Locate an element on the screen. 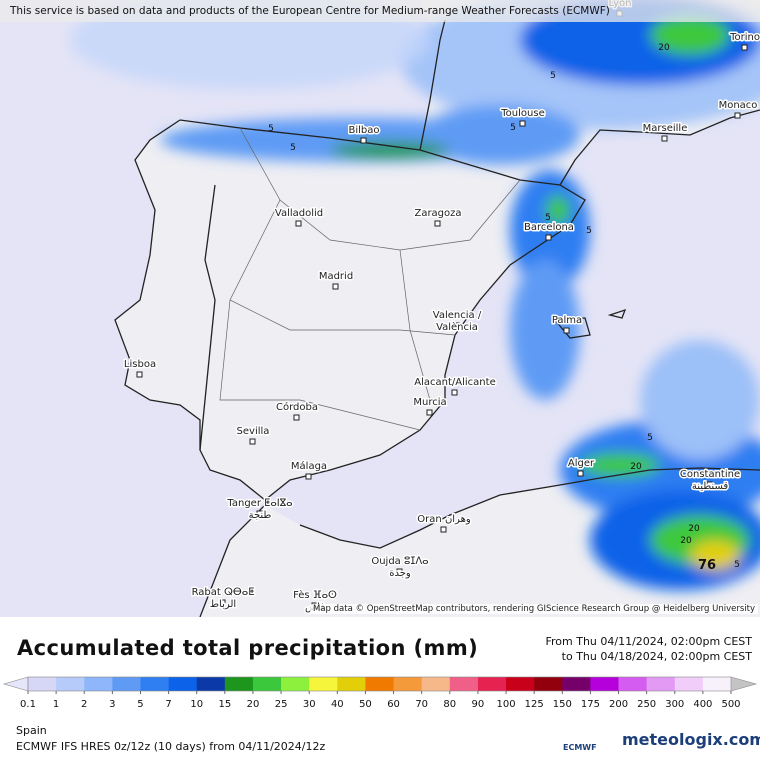  scale-under is located at coordinates (15, 684).